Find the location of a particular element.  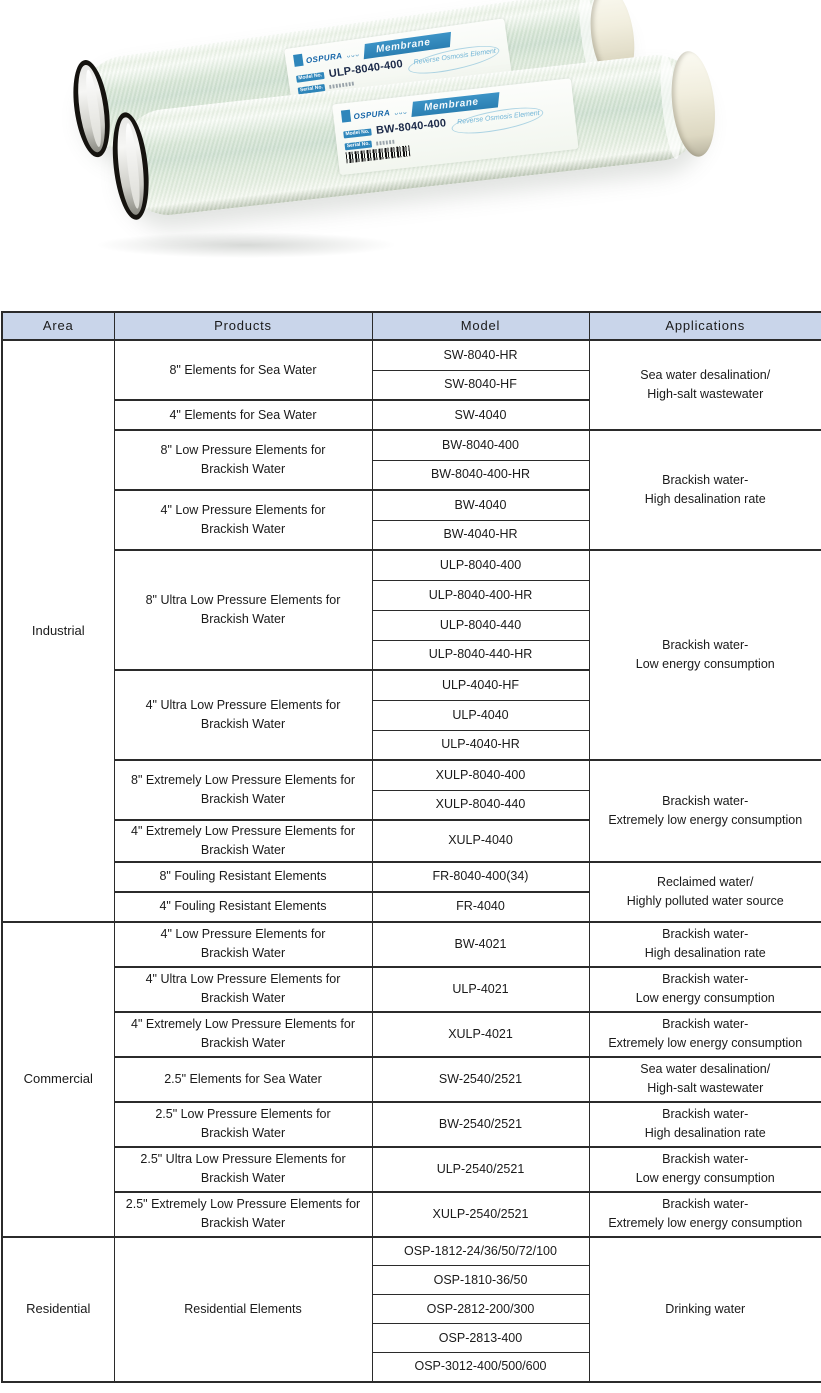

table-row: SW-8040-HF is located at coordinates (411, 385).